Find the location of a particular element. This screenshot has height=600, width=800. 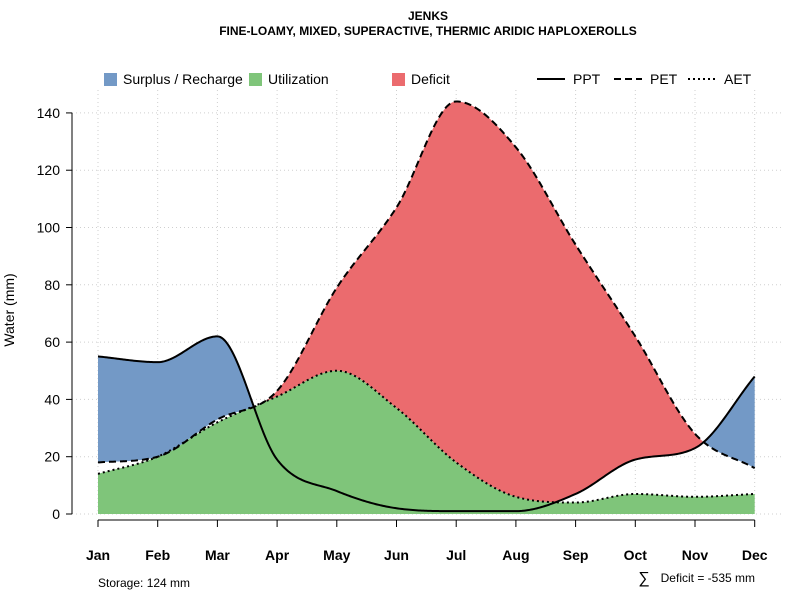

legend-label-pet: PET is located at coordinates (664, 79).